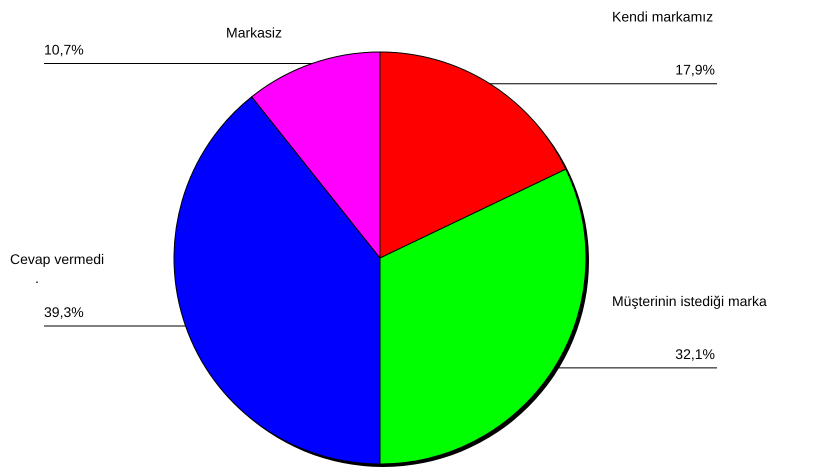 The height and width of the screenshot is (470, 832). What do you see at coordinates (64, 312) in the screenshot?
I see `data-label: 39,3%` at bounding box center [64, 312].